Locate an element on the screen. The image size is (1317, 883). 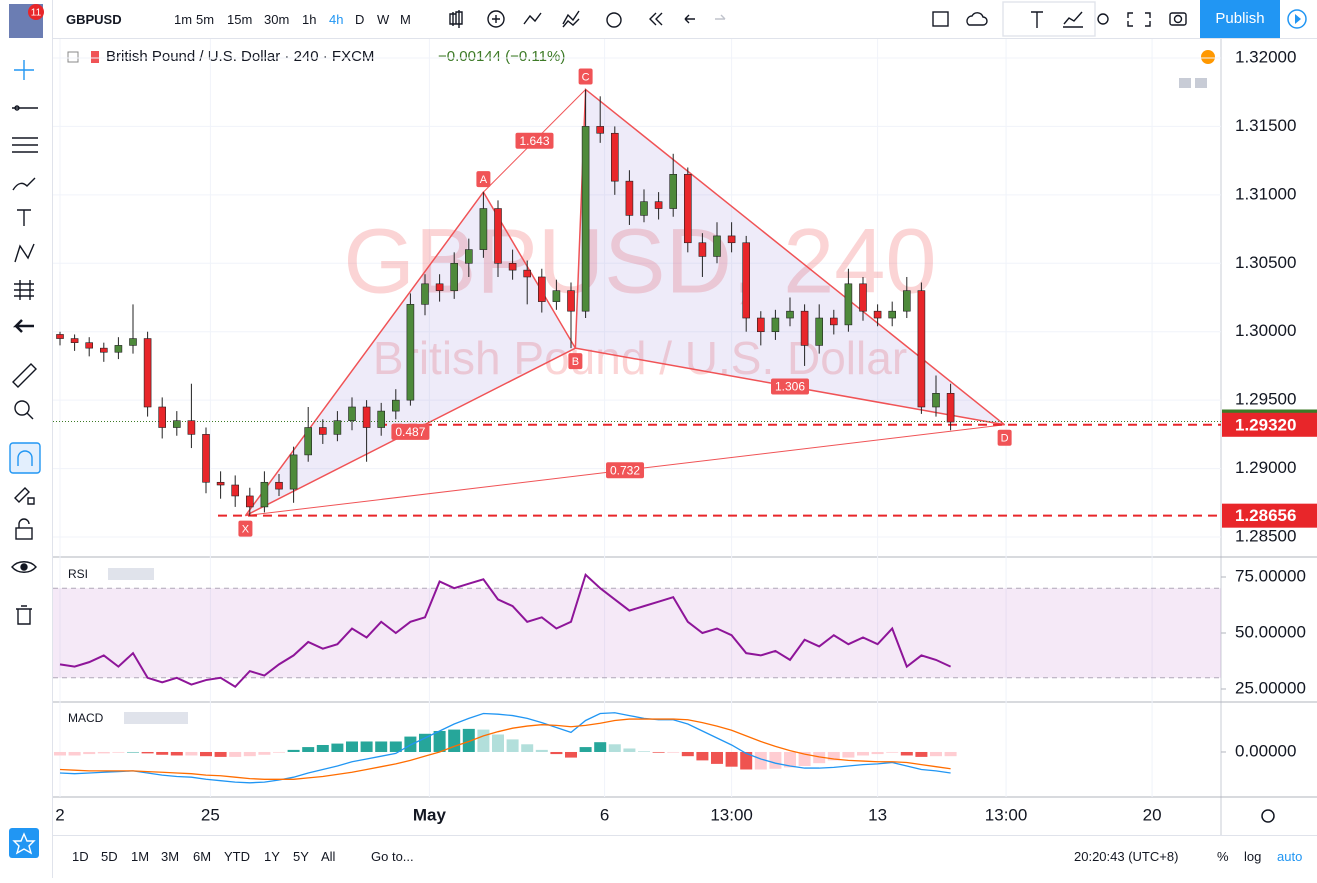
range: 5Y is located at coordinates (301, 856).